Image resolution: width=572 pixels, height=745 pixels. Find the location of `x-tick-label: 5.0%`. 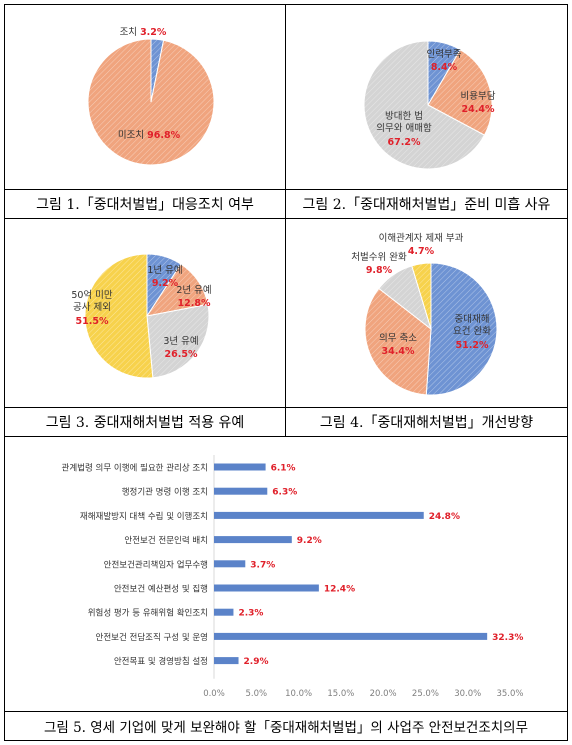

x-tick-label: 5.0% is located at coordinates (256, 694).